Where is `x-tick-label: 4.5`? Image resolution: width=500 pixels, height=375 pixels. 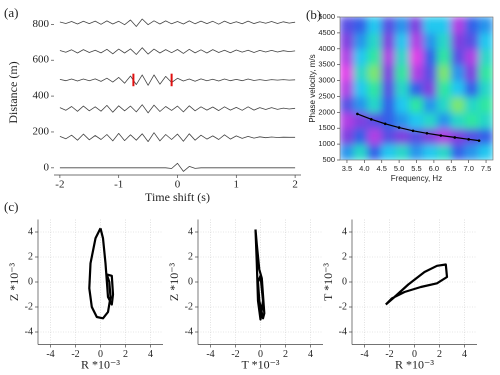
x-tick-label: 4.5 is located at coordinates (382, 168).